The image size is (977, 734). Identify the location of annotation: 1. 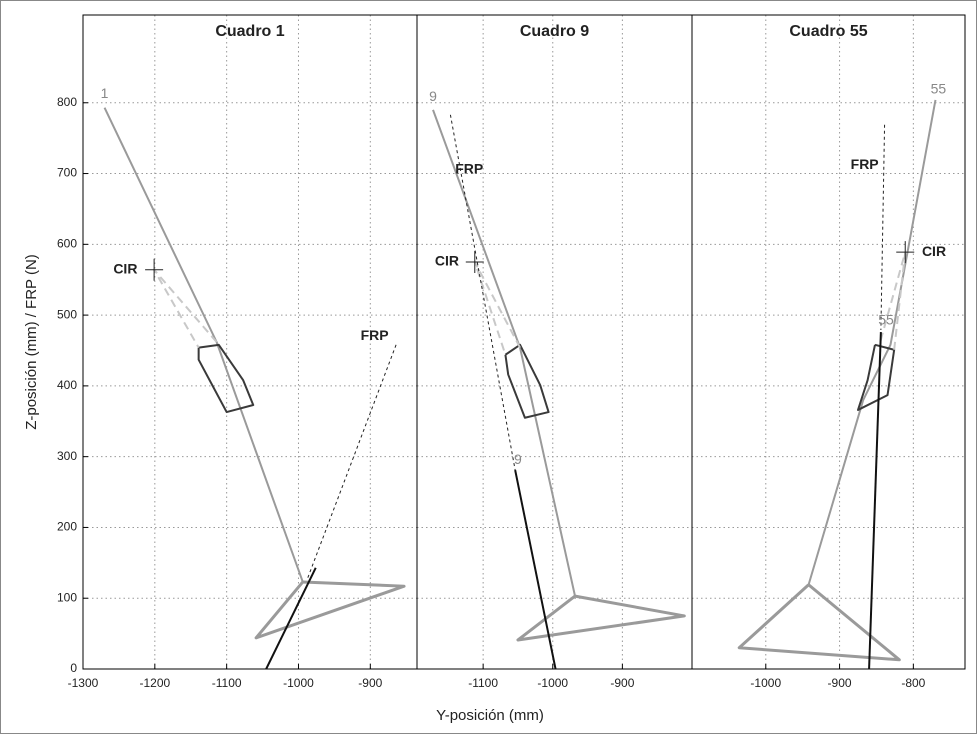
(105, 93).